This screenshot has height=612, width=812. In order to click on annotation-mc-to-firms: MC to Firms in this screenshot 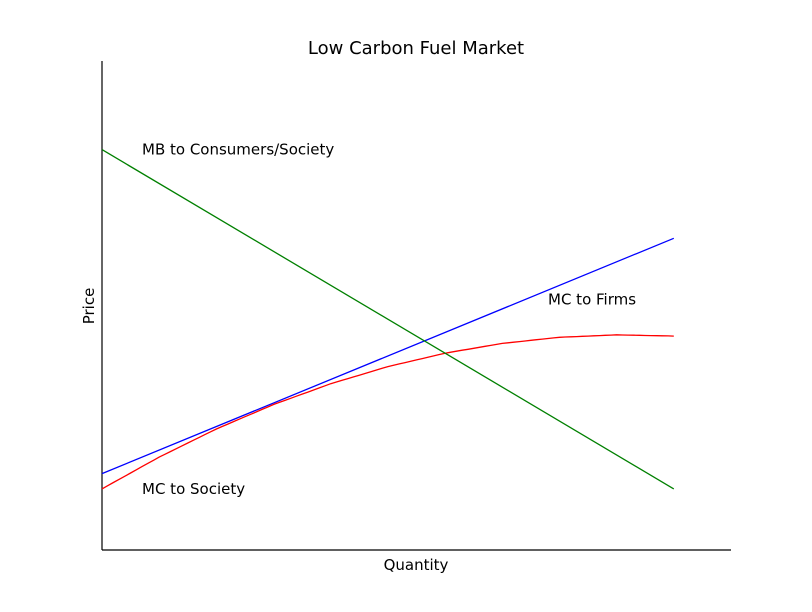, I will do `click(592, 299)`.